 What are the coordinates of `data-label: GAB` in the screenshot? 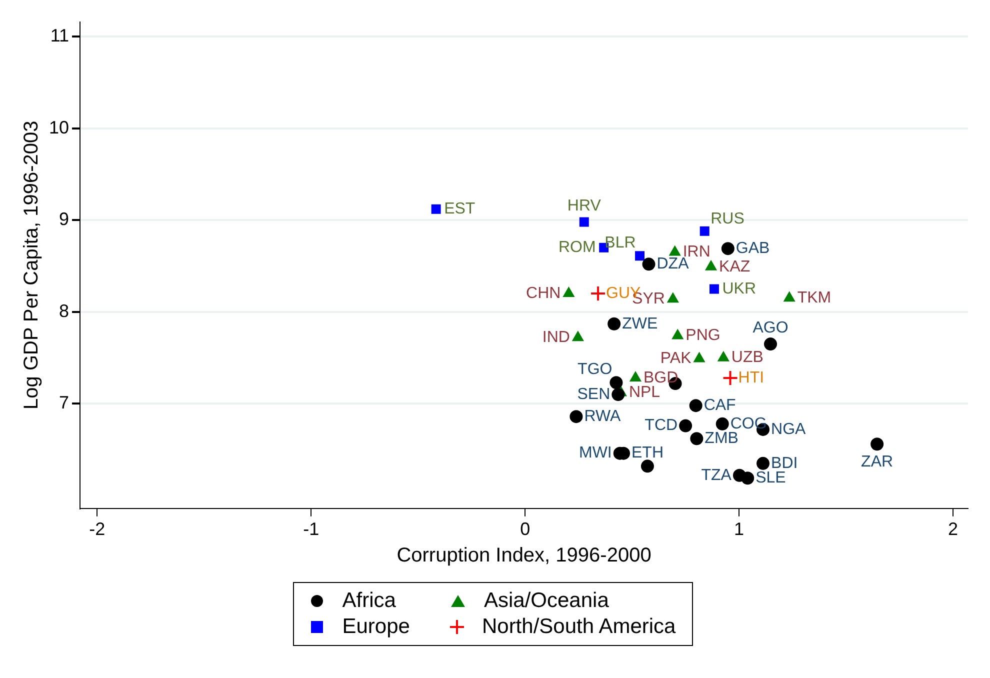 It's located at (753, 248).